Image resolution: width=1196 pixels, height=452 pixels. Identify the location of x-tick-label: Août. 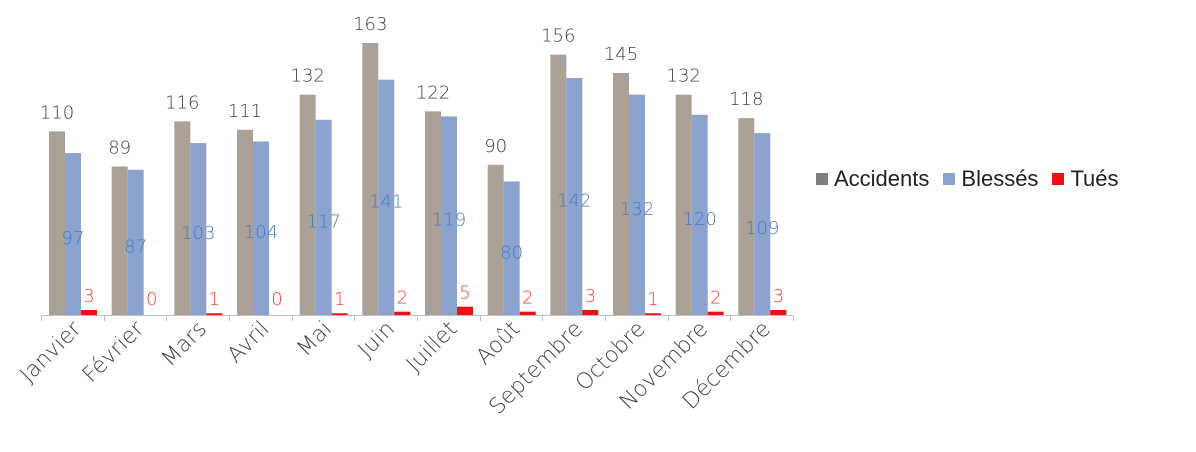
(499, 344).